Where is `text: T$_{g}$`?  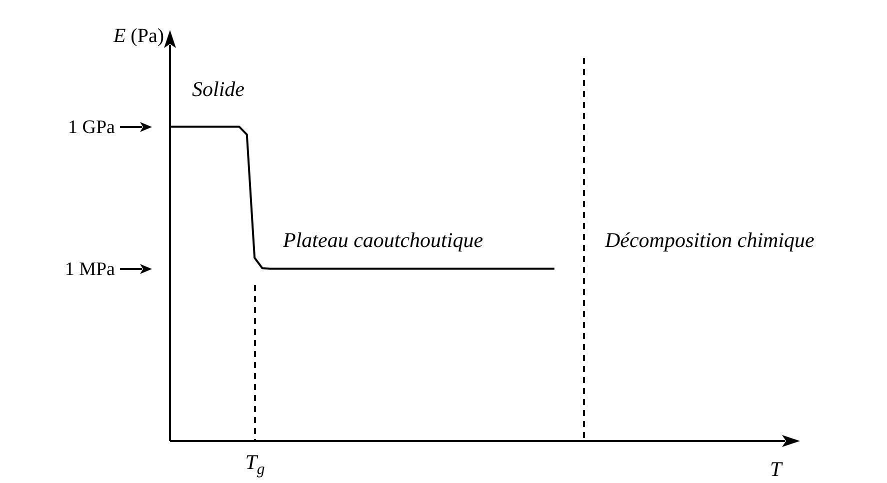 text: T$_{g}$ is located at coordinates (255, 464).